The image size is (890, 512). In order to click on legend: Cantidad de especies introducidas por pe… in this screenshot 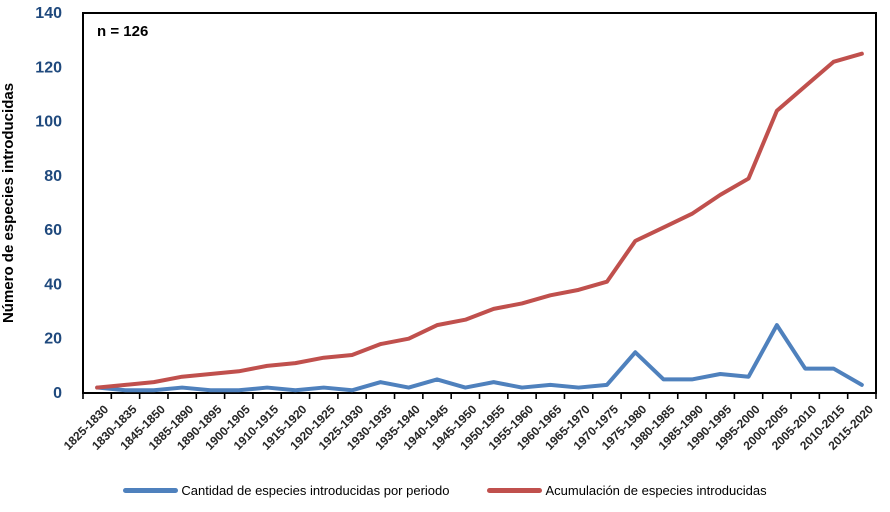, I will do `click(445, 490)`.